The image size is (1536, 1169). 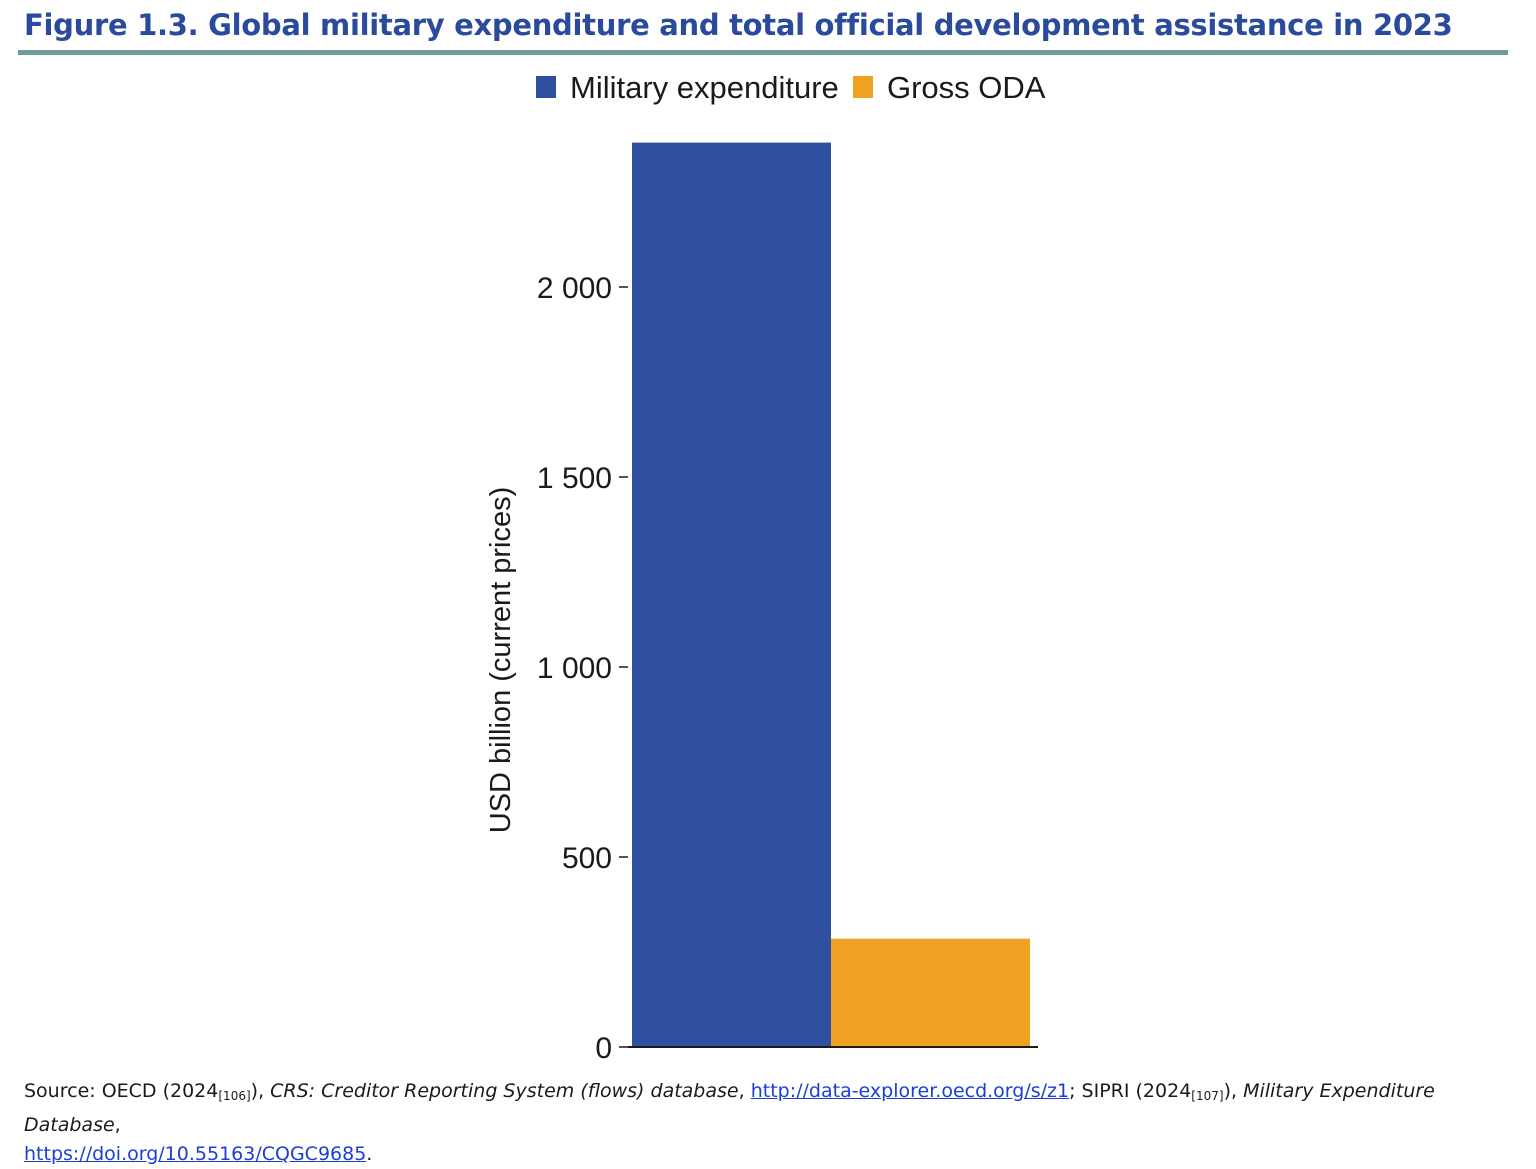 What do you see at coordinates (574, 668) in the screenshot?
I see `y-tick-label: 1 000` at bounding box center [574, 668].